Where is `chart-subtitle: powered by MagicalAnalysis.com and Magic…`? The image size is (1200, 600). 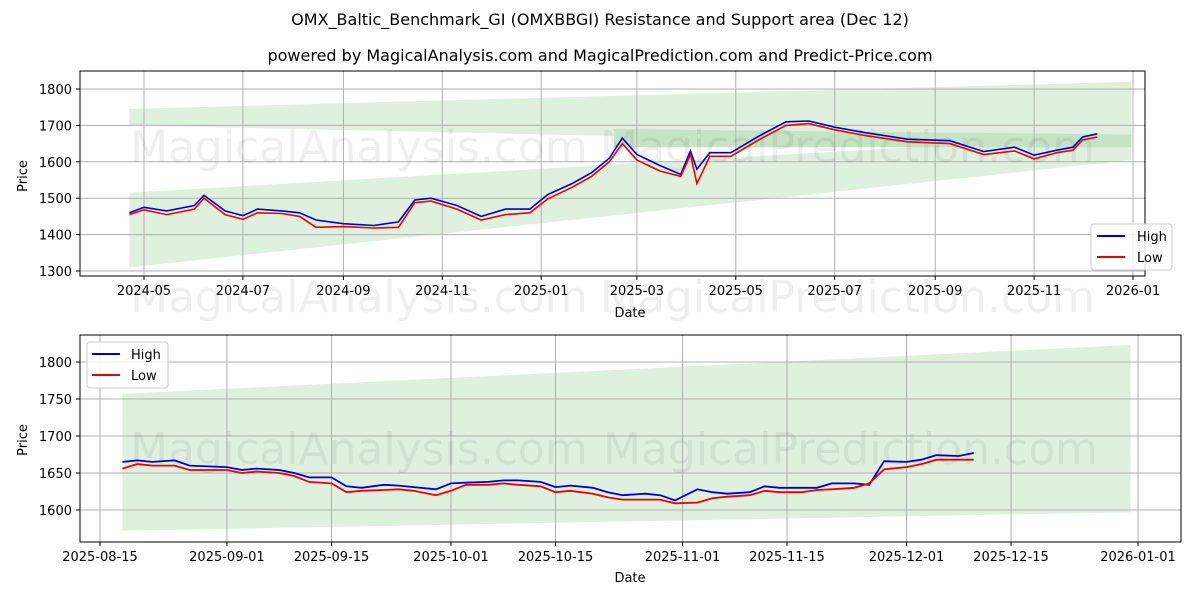 chart-subtitle: powered by MagicalAnalysis.com and Magic… is located at coordinates (600, 55).